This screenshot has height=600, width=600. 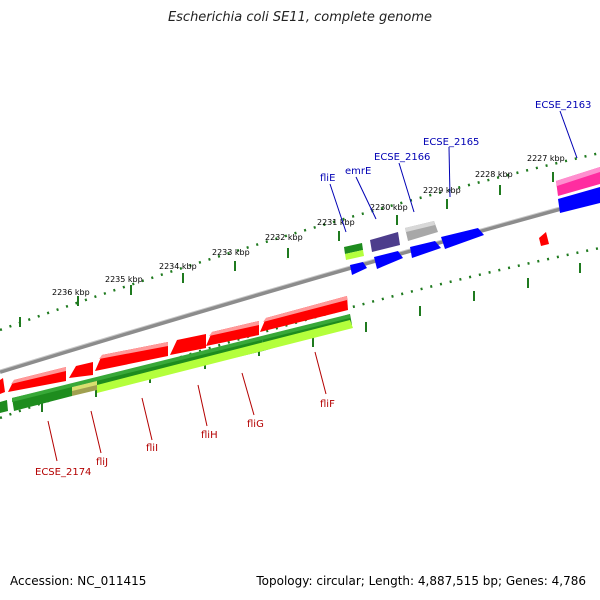 What do you see at coordinates (327, 404) in the screenshot?
I see `gene-label: fliF` at bounding box center [327, 404].